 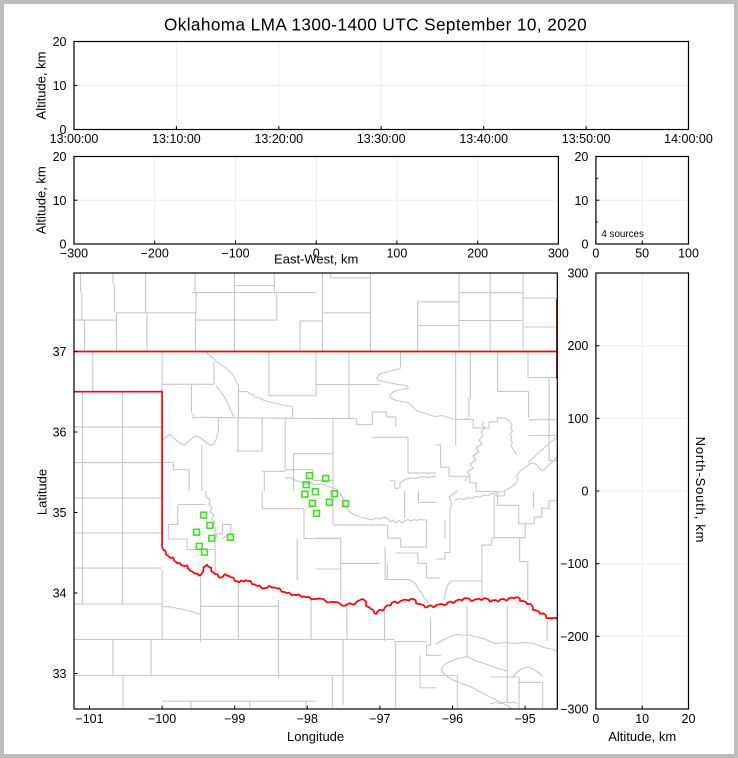 What do you see at coordinates (586, 139) in the screenshot?
I see `svg-text: 13:50:00` at bounding box center [586, 139].